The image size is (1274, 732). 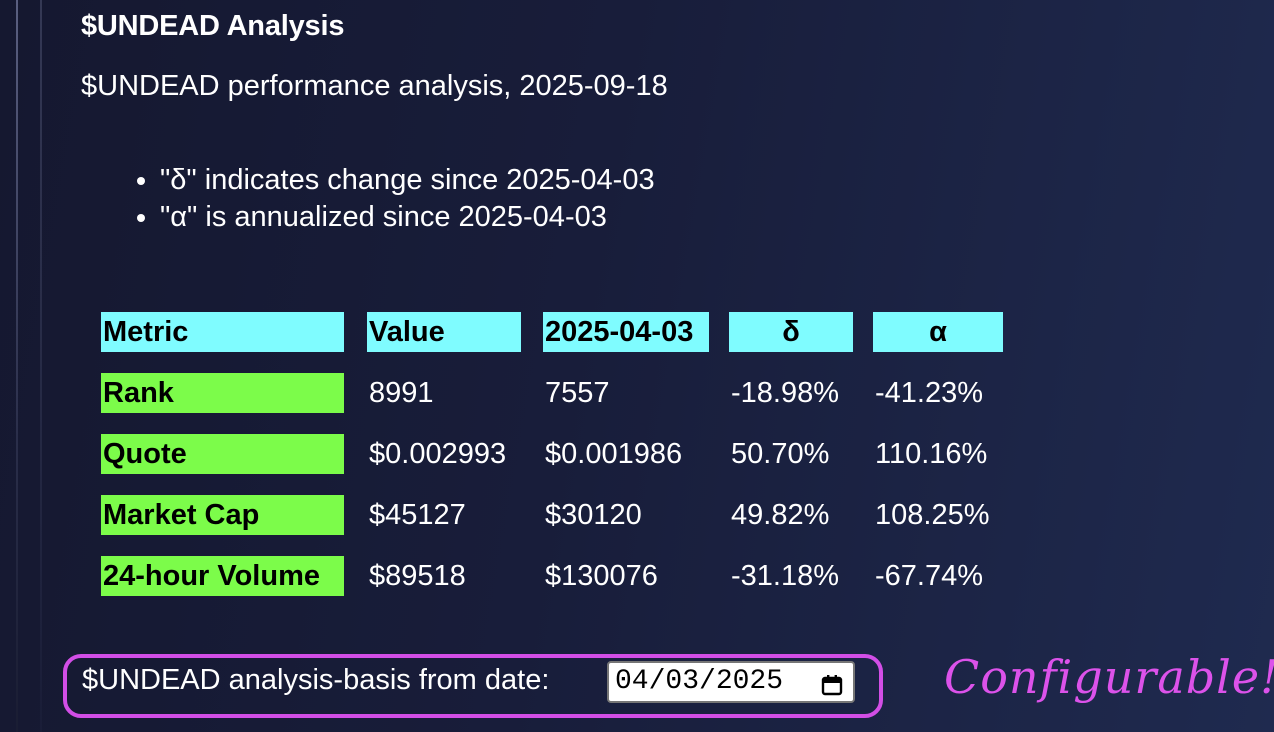 What do you see at coordinates (699, 681) in the screenshot?
I see `date-input-value: 04/03/2025` at bounding box center [699, 681].